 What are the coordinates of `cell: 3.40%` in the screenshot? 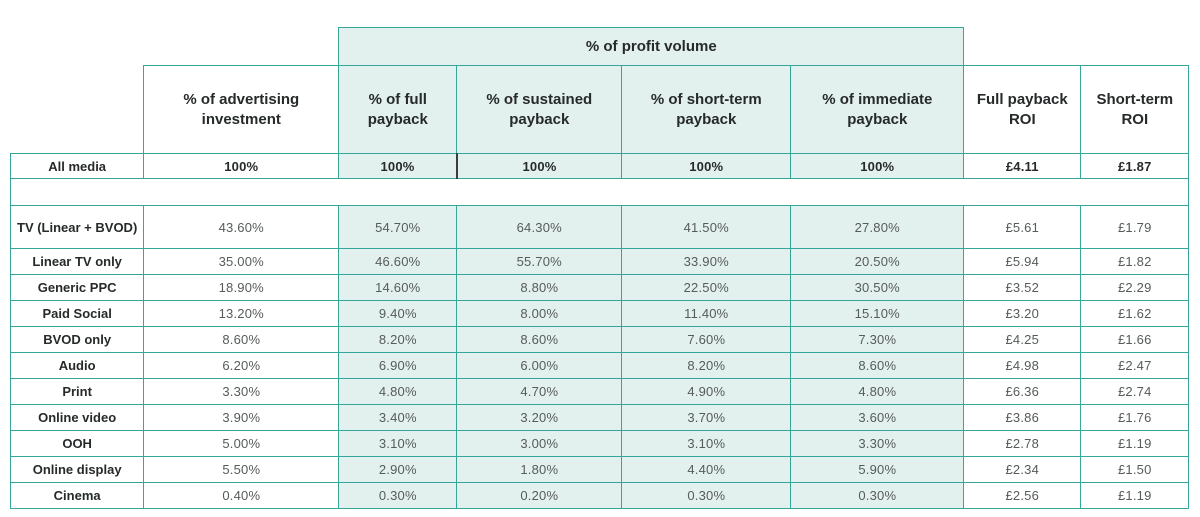 It's located at (398, 417).